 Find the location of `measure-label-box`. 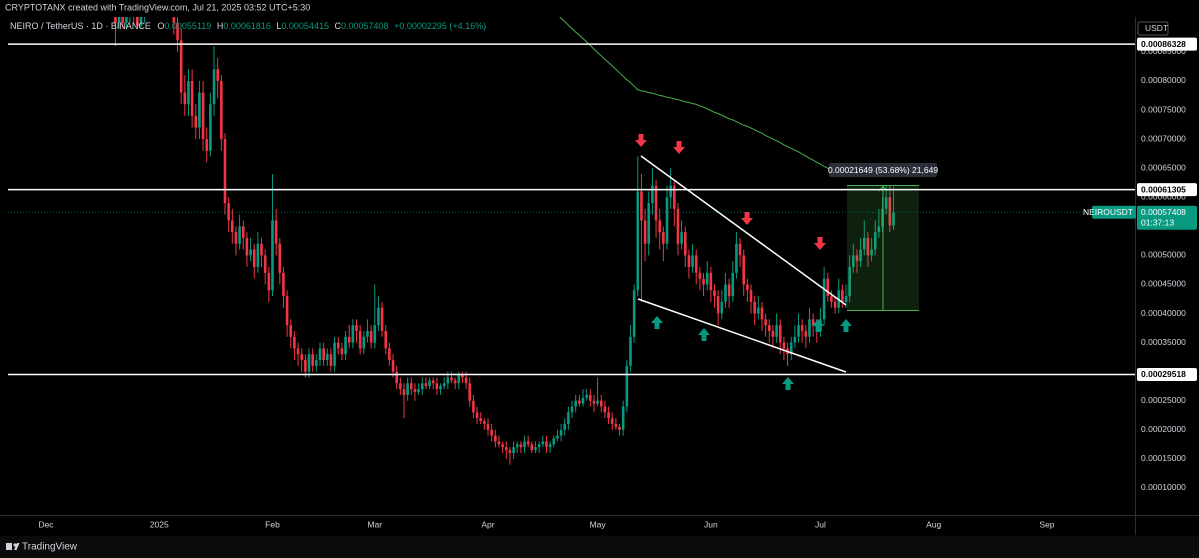

measure-label-box is located at coordinates (883, 170).